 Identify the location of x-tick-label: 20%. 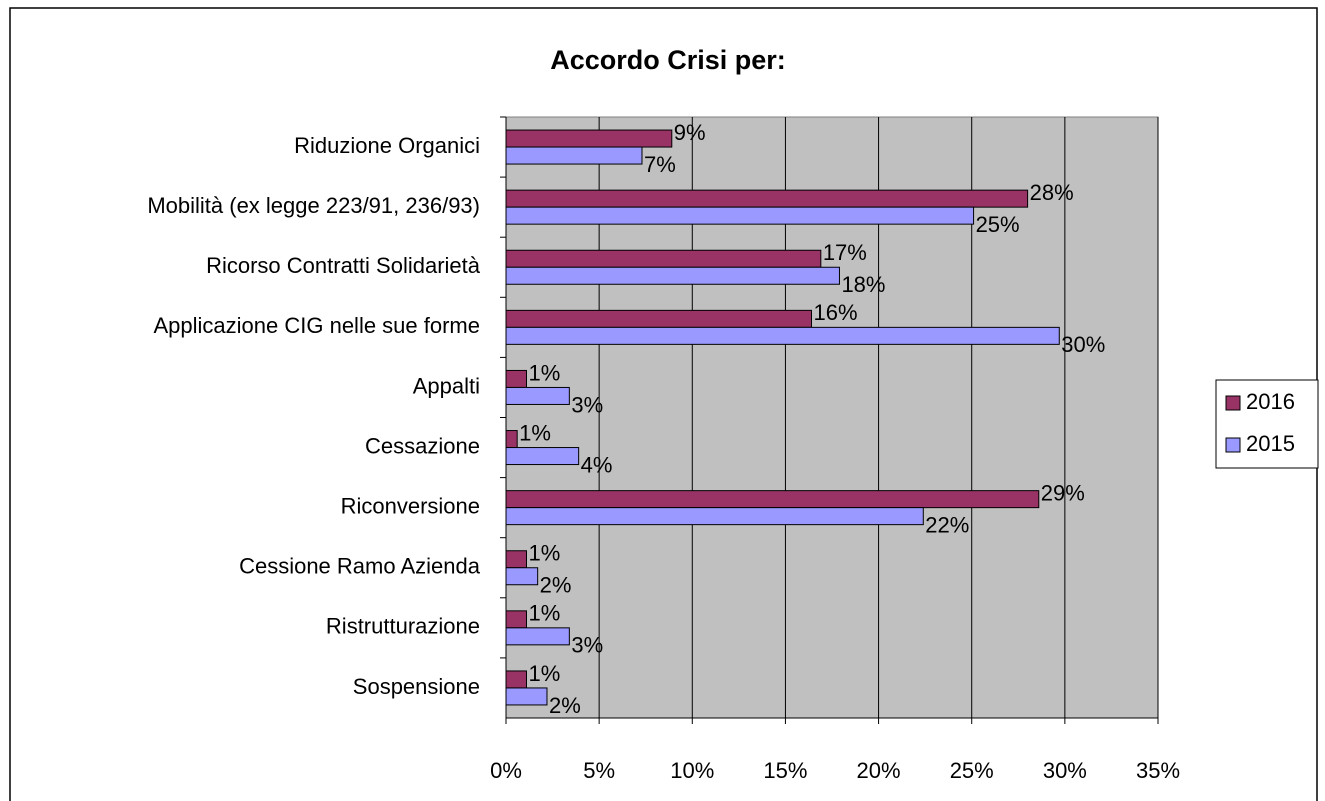
(879, 770).